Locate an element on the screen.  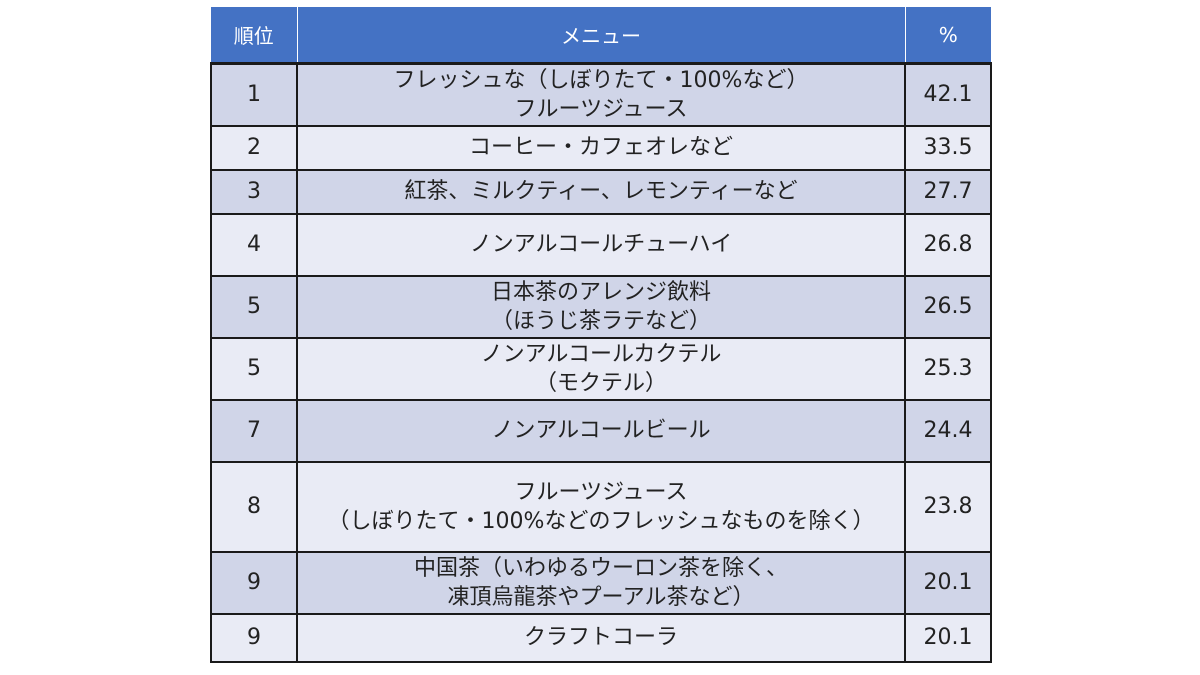
table-row: 4 ノンアルコールチューハイ 26.8 is located at coordinates (601, 244).